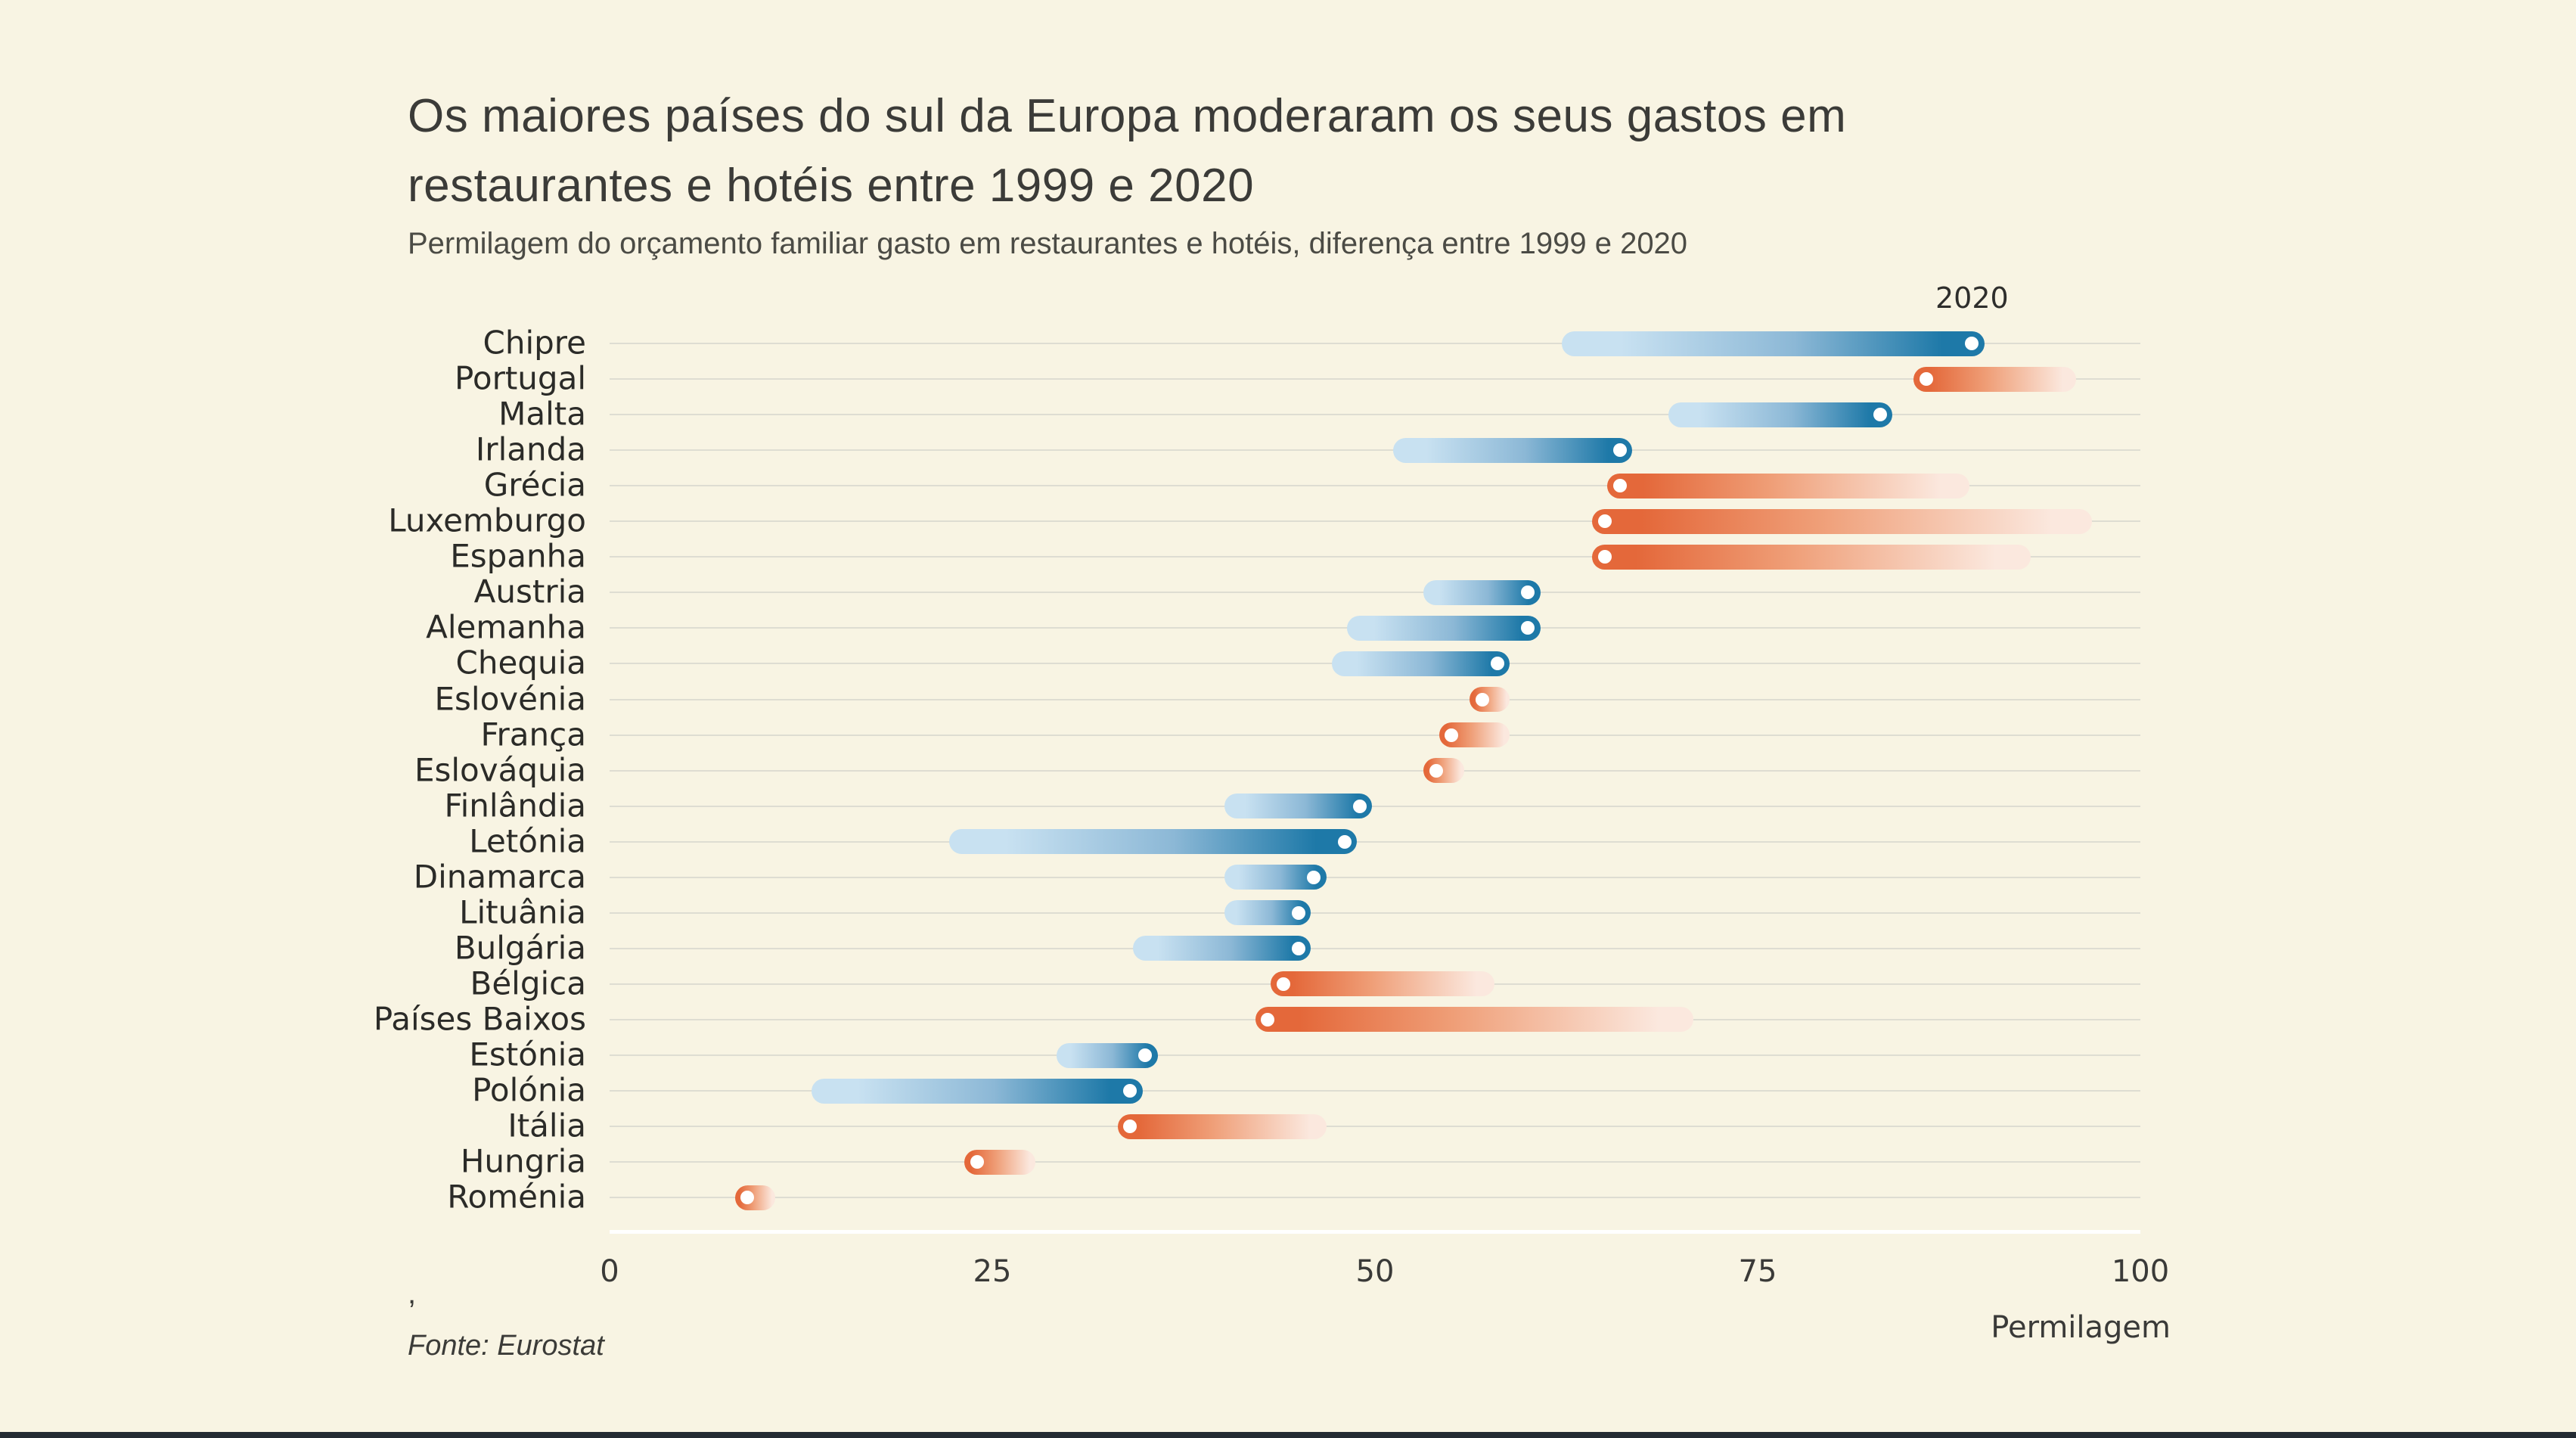 This screenshot has height=1438, width=2576. What do you see at coordinates (506, 1346) in the screenshot?
I see `source-credit: Fonte: Eurostat` at bounding box center [506, 1346].